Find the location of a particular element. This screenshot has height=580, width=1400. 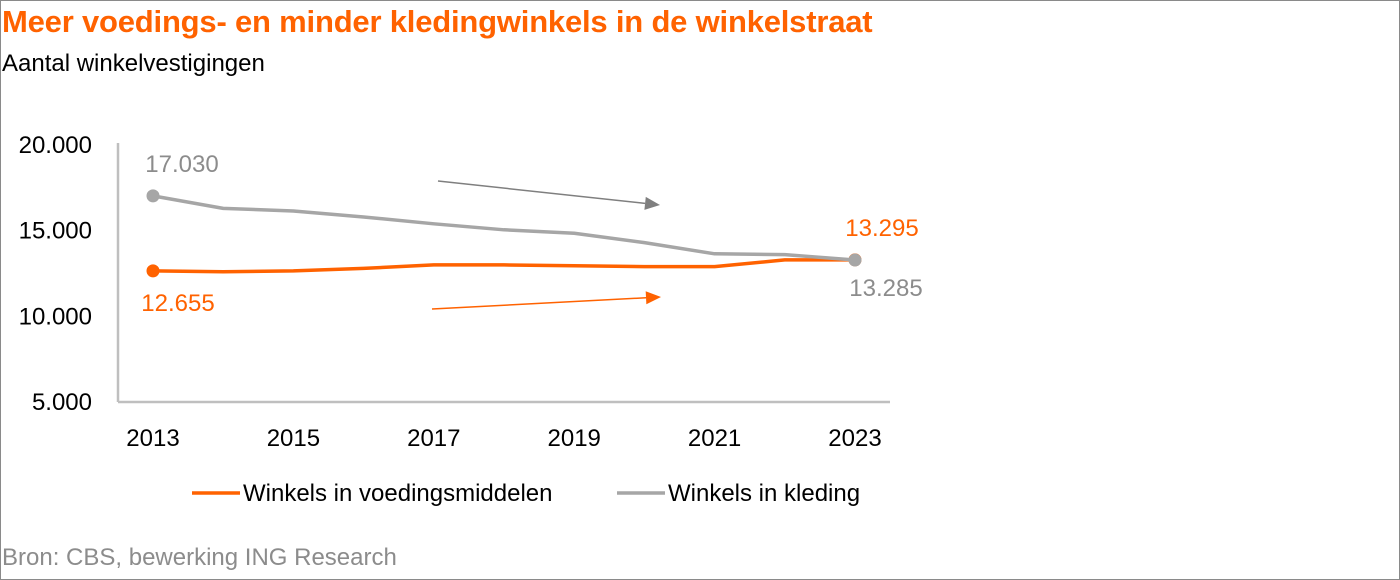

x-tick-label: 2023 is located at coordinates (854, 438).